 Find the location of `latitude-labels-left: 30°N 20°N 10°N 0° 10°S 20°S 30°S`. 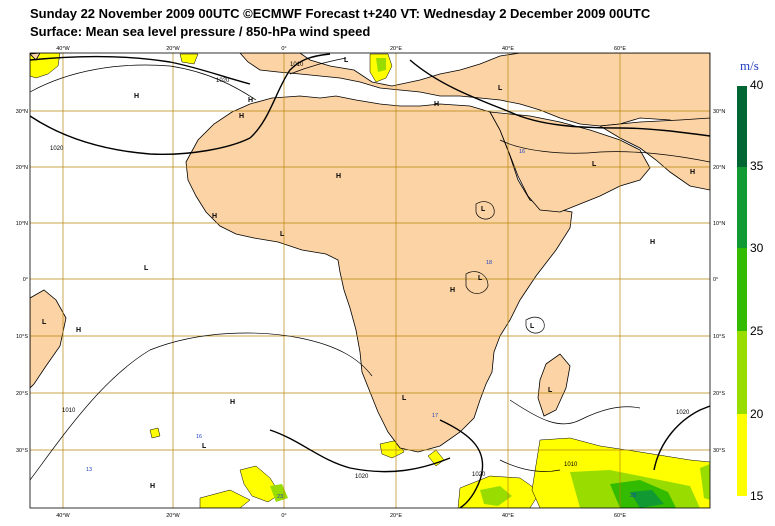

latitude-labels-left: 30°N 20°N 10°N 0° 10°S 20°S 30°S is located at coordinates (22, 281).